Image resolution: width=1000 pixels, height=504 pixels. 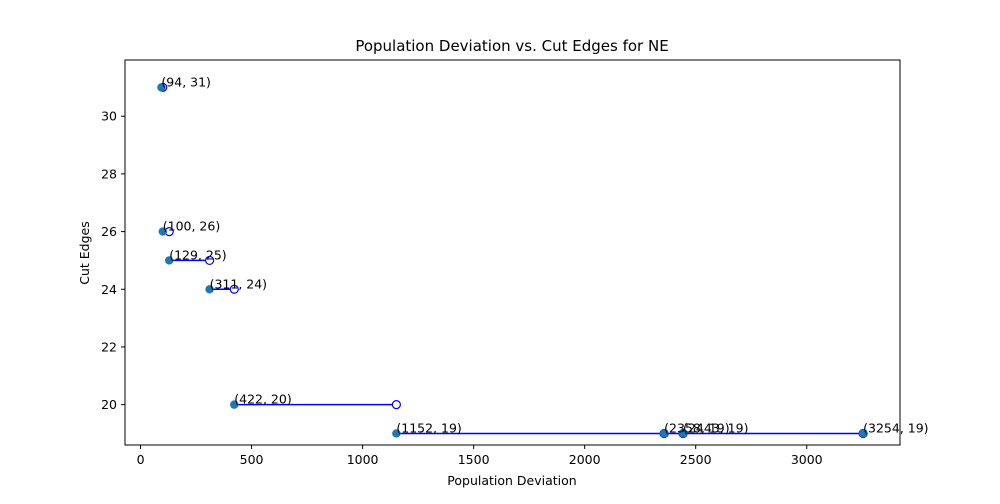 What do you see at coordinates (696, 459) in the screenshot?
I see `x-tick-label: 2500` at bounding box center [696, 459].